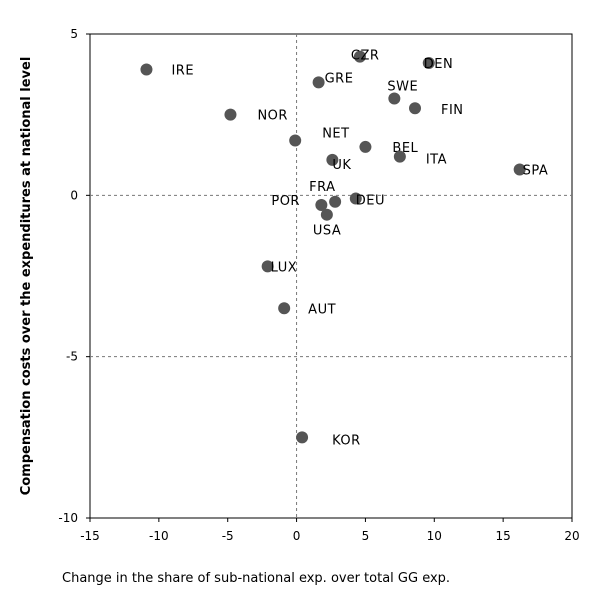  What do you see at coordinates (365, 146) in the screenshot?
I see `data-point-bel` at bounding box center [365, 146].